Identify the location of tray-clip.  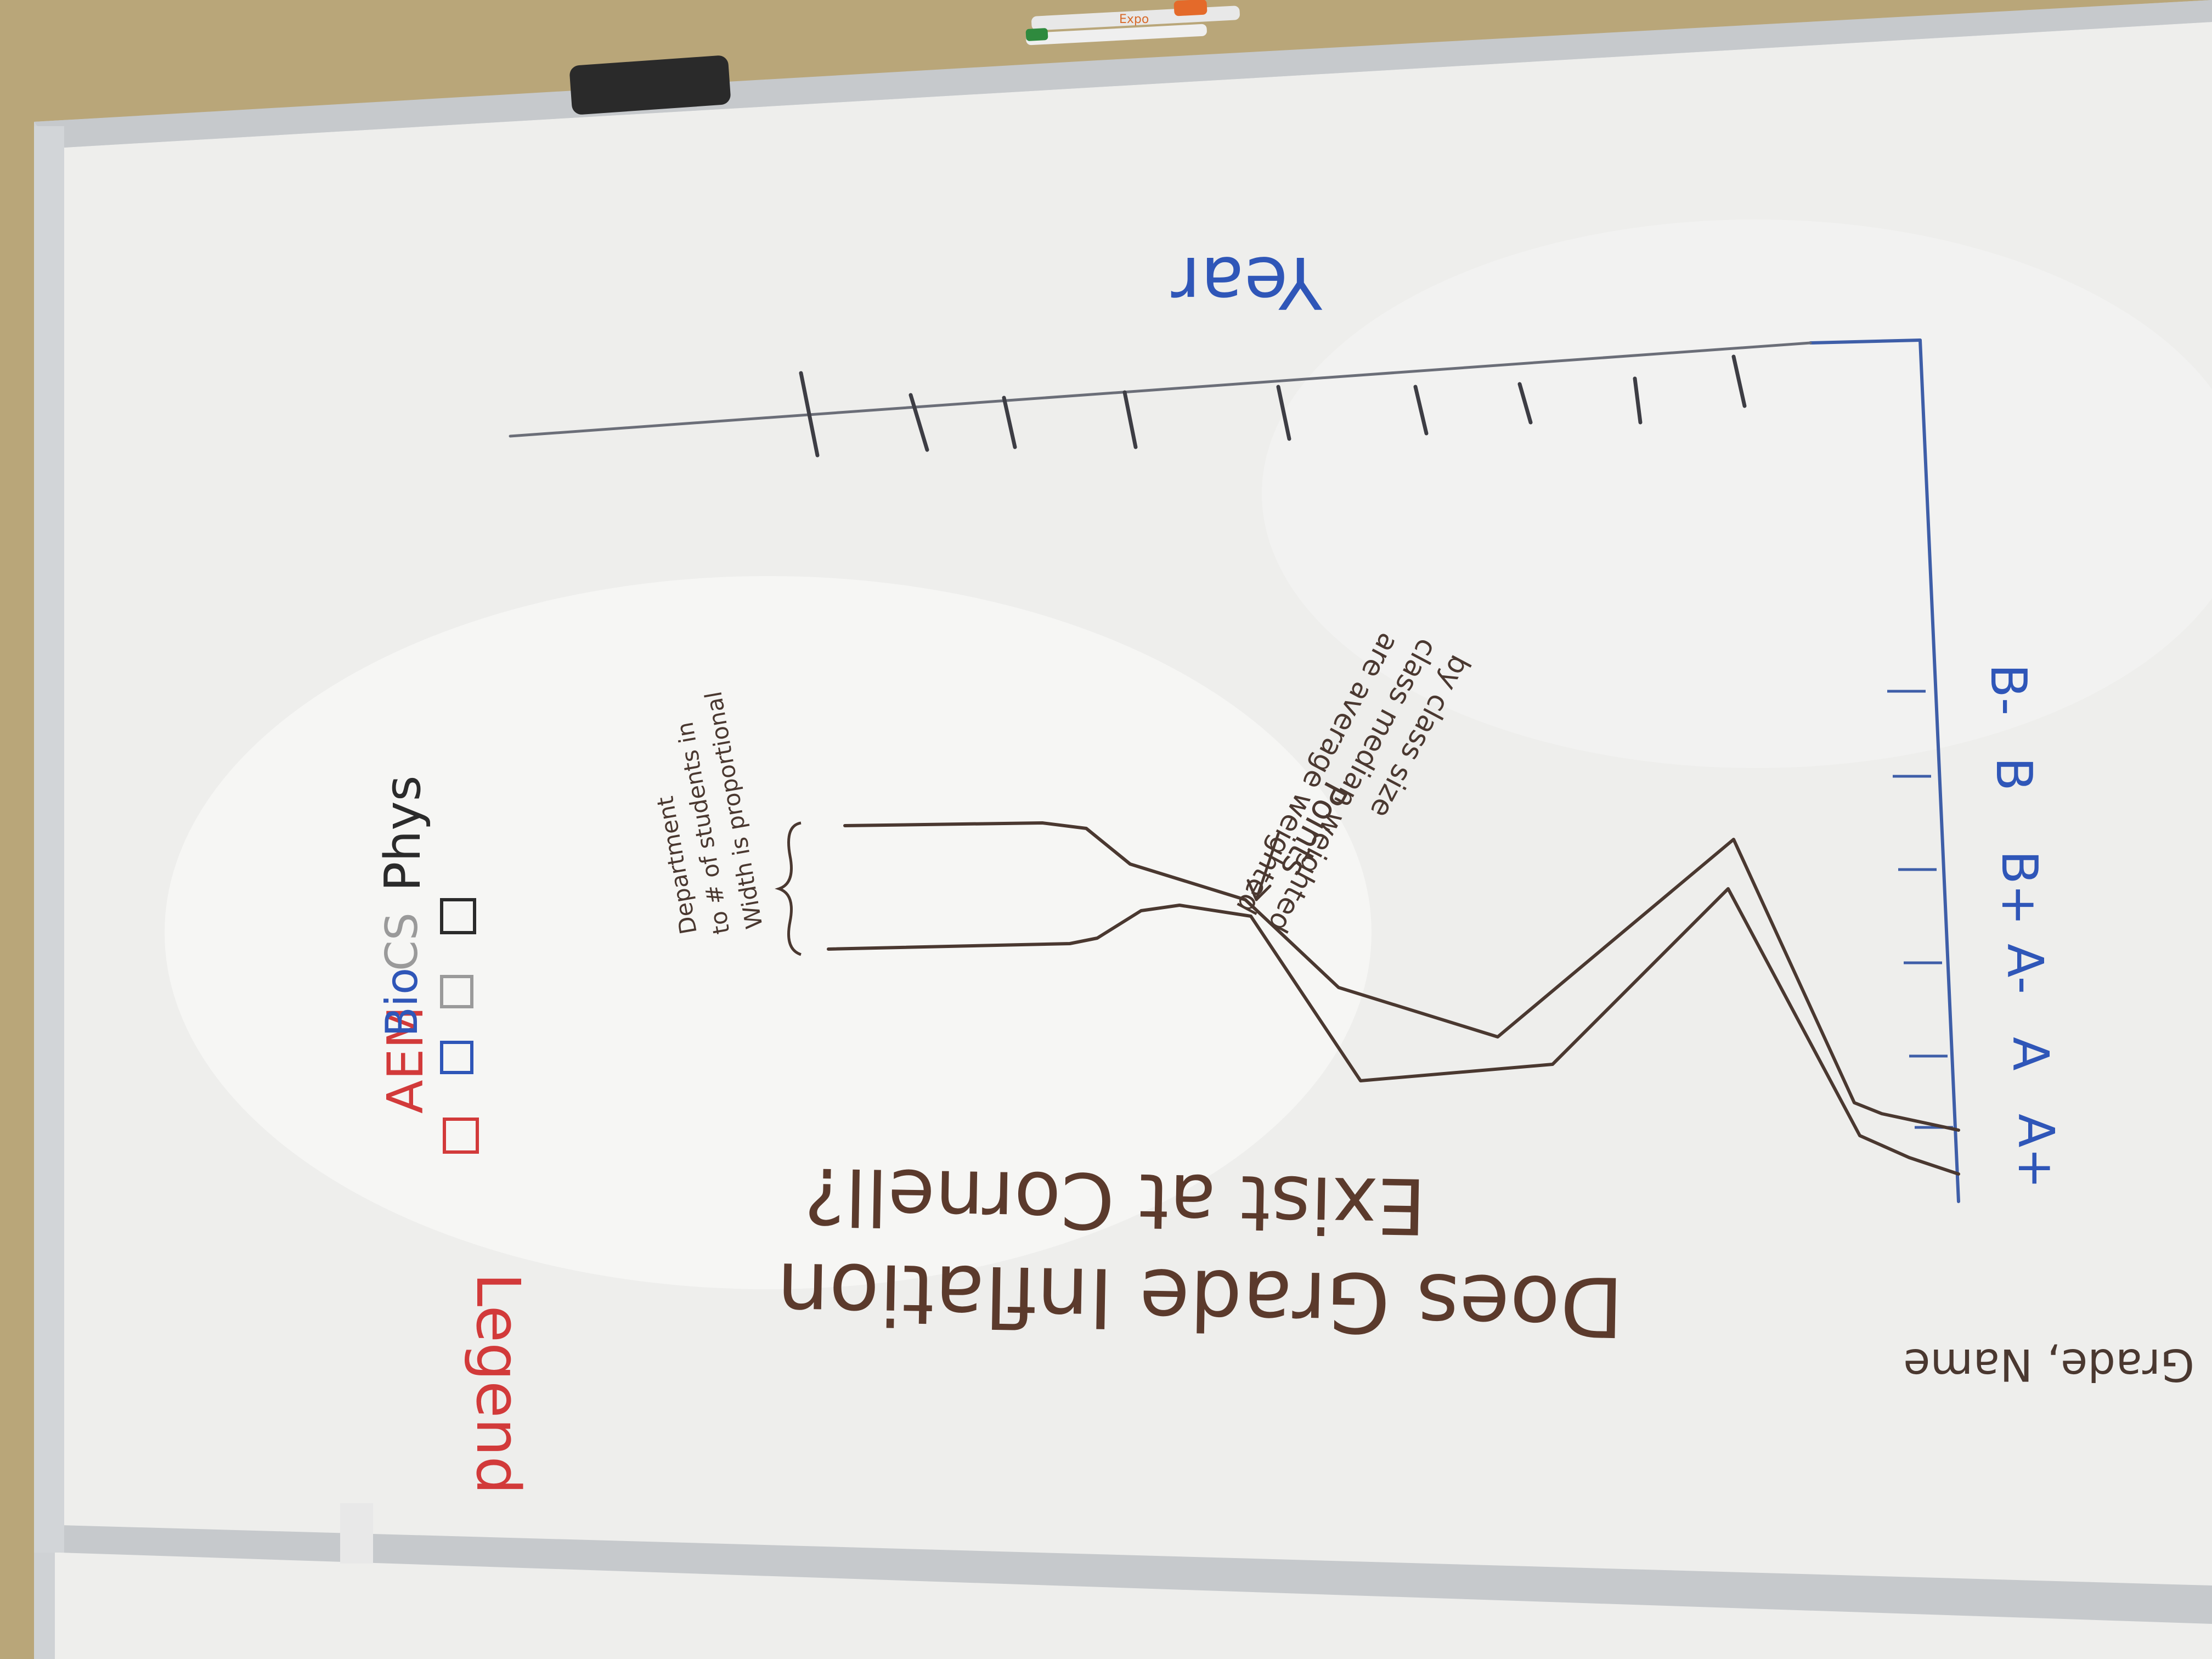
(356, 1534).